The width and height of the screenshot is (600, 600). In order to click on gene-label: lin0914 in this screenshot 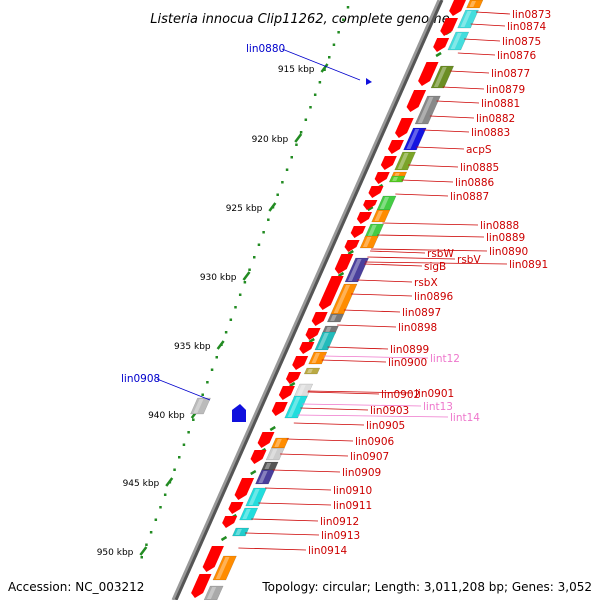, I will do `click(328, 551)`.